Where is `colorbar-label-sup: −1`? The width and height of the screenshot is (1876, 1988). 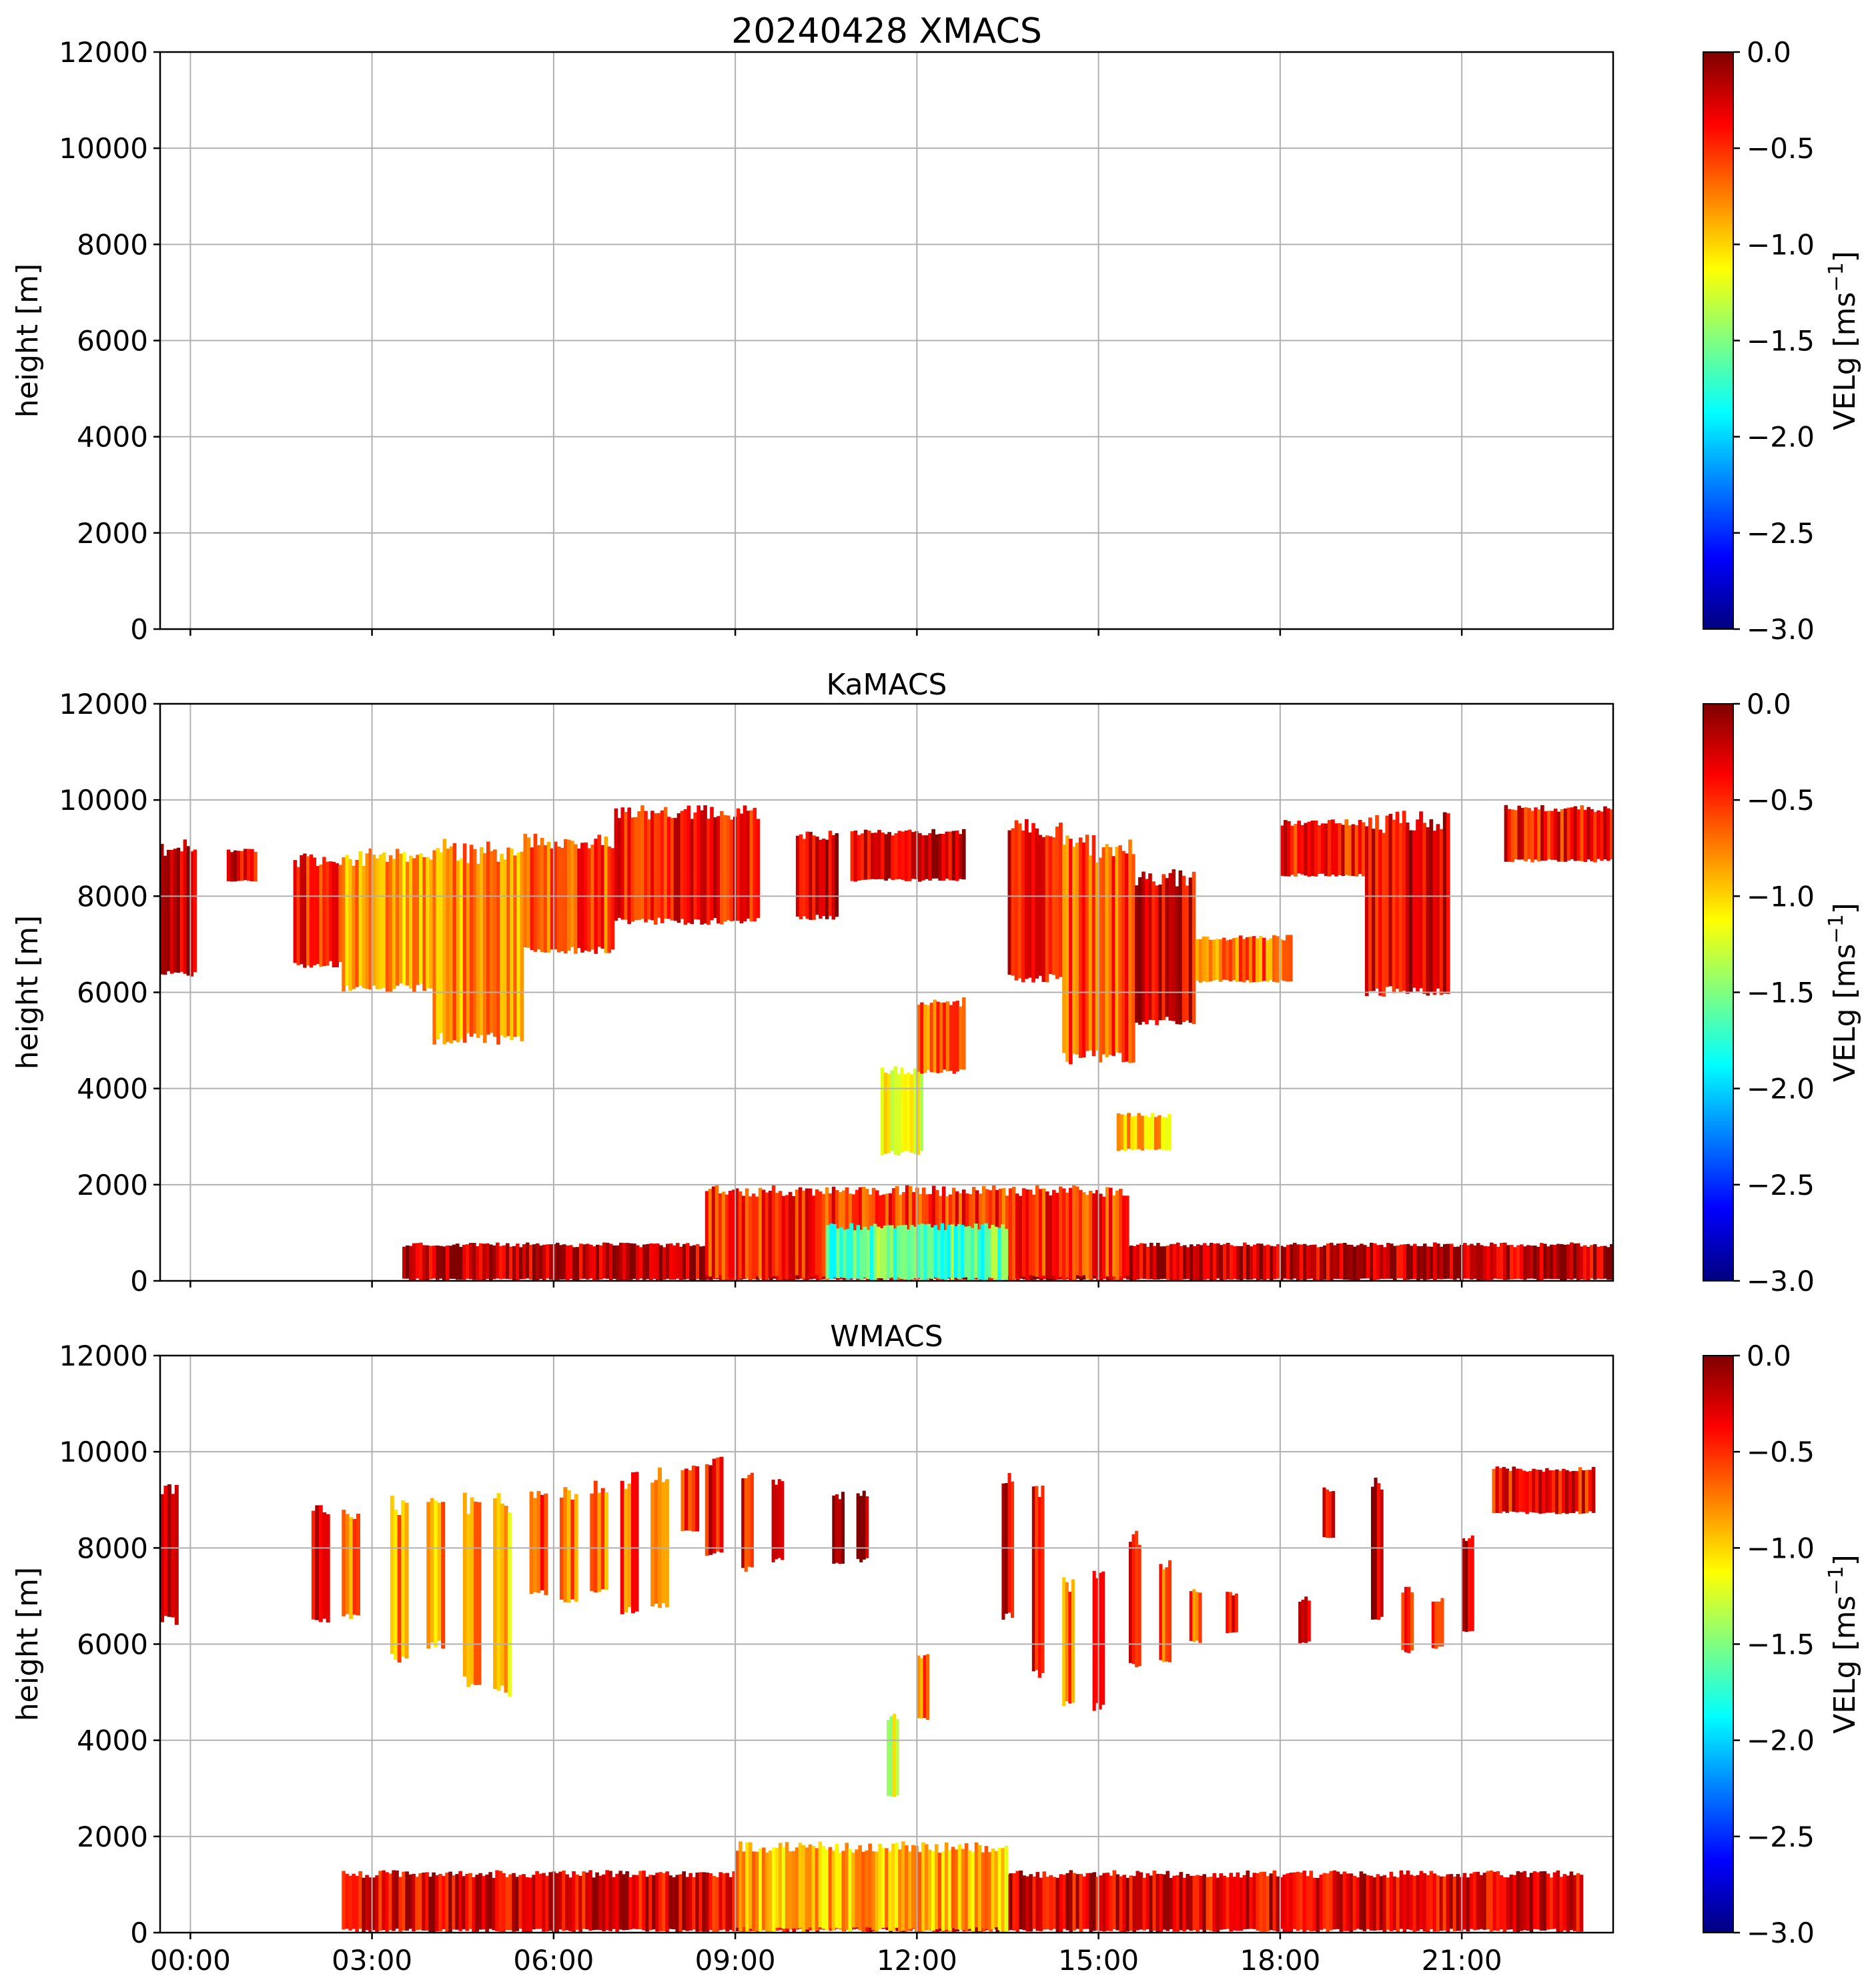
colorbar-label-sup: −1 is located at coordinates (1836, 1580).